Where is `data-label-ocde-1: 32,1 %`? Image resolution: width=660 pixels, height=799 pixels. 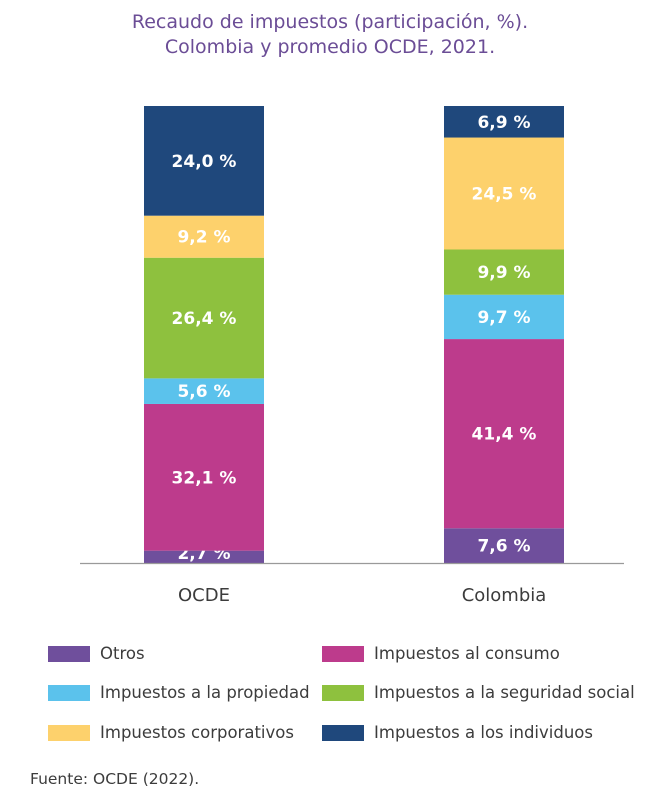
data-label-ocde-1: 32,1 % is located at coordinates (204, 478).